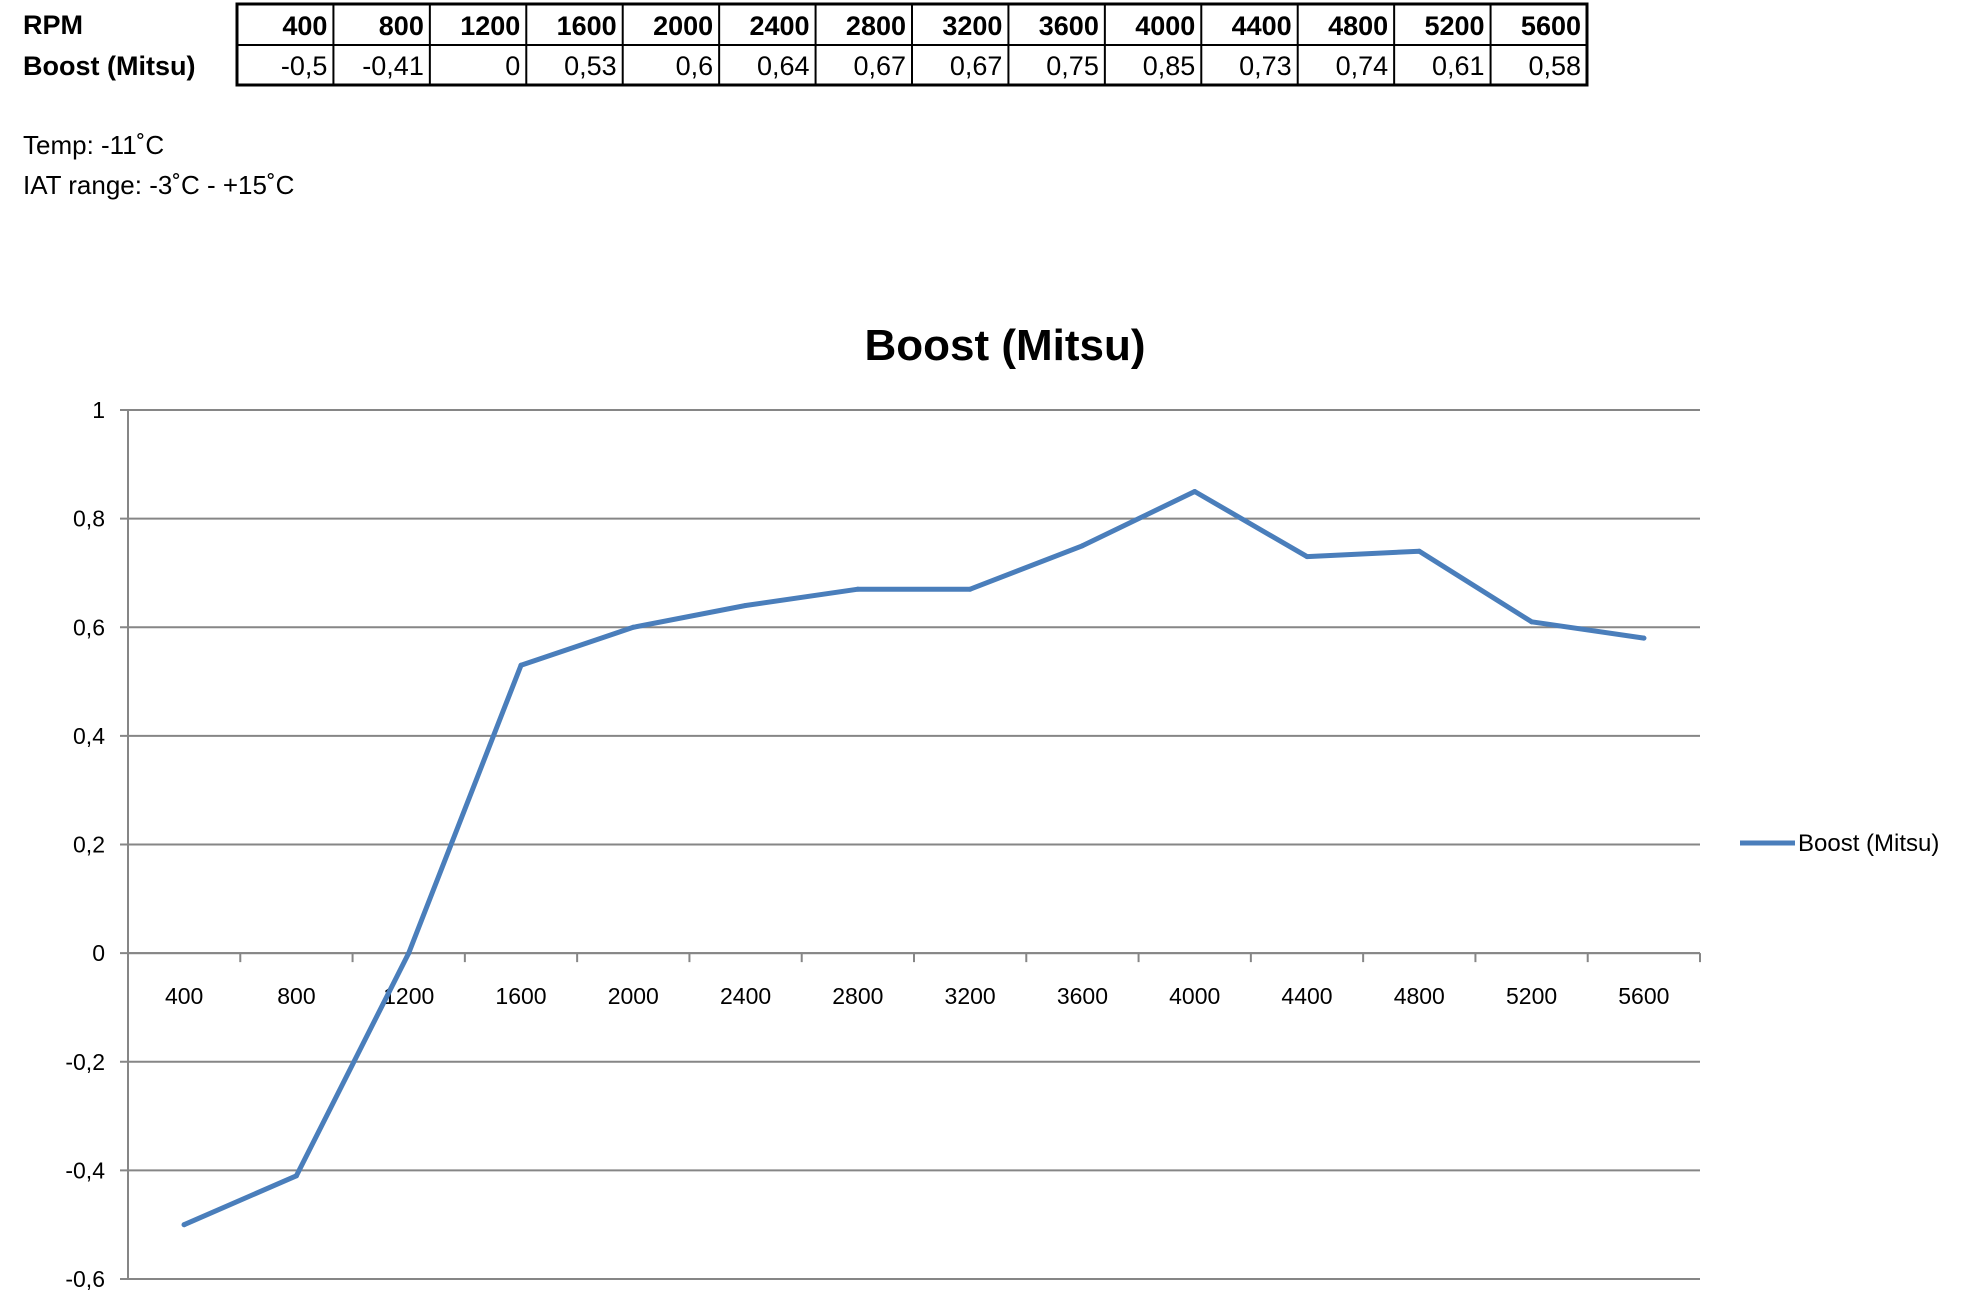  What do you see at coordinates (1454, 26) in the screenshot?
I see `table-cell-rpm: 5200` at bounding box center [1454, 26].